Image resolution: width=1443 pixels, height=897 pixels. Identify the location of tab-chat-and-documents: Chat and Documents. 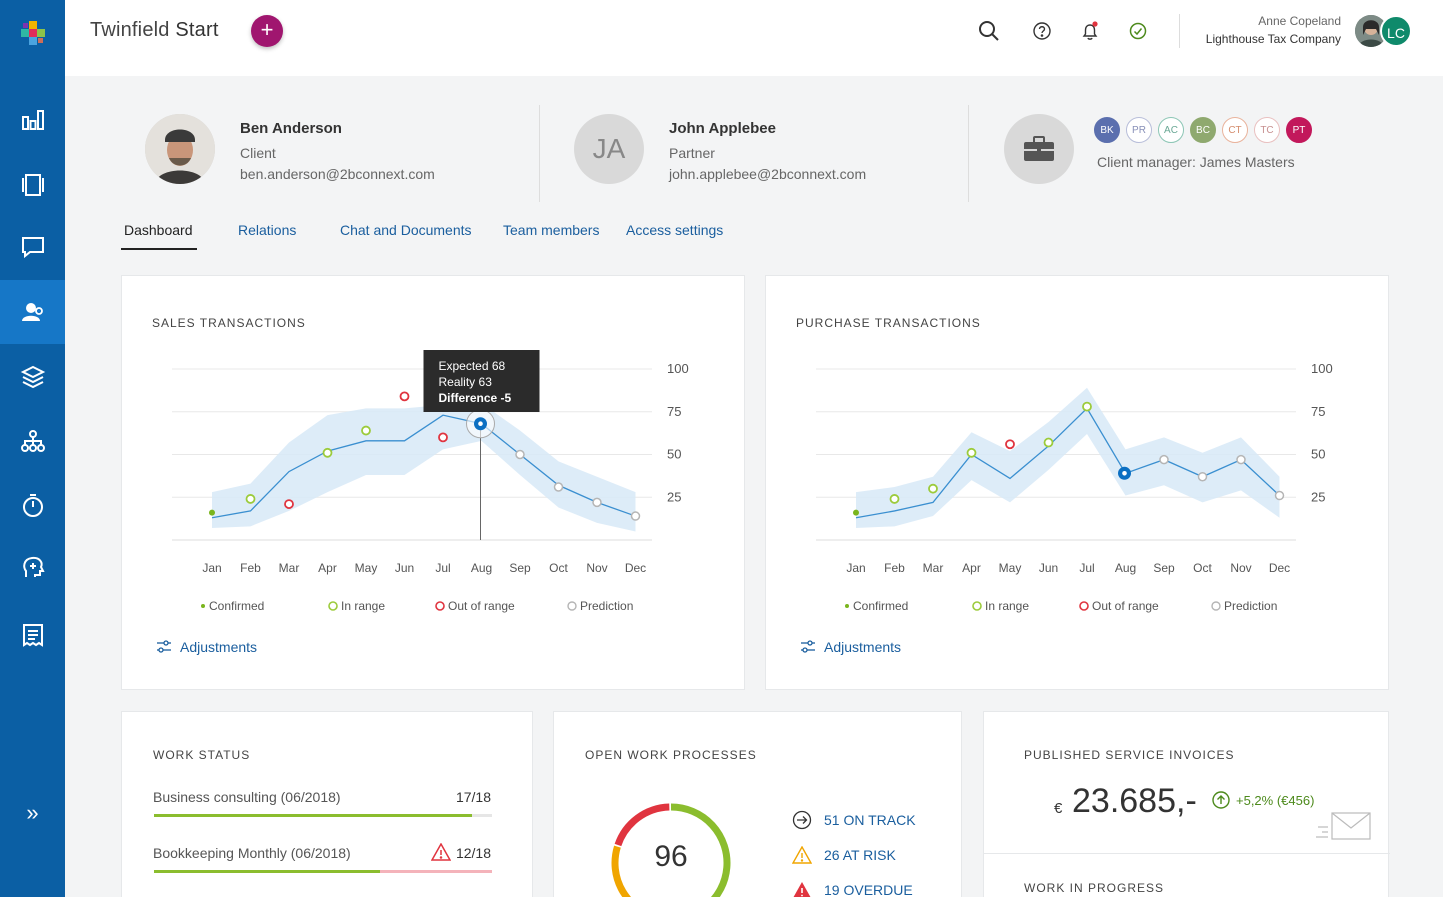
(406, 230).